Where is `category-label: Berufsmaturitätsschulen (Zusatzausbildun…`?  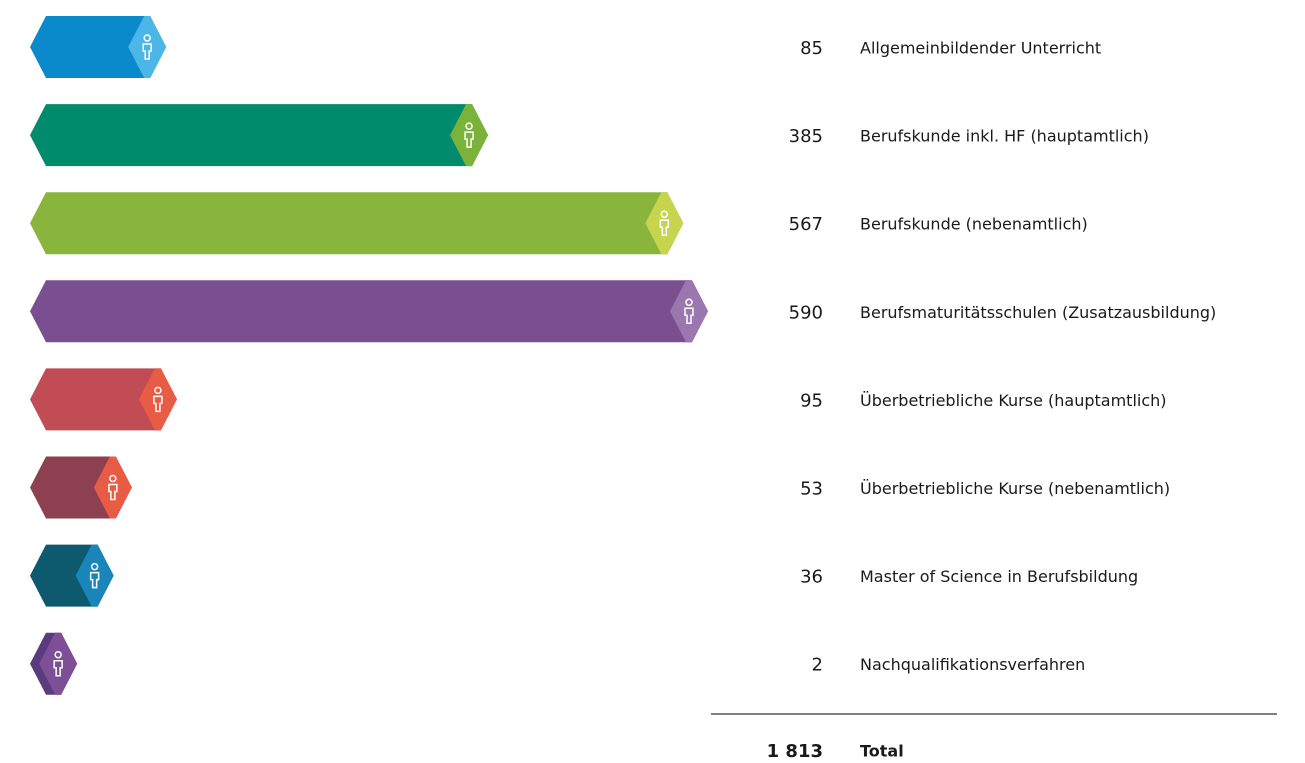 category-label: Berufsmaturitätsschulen (Zusatzausbildun… is located at coordinates (1038, 312).